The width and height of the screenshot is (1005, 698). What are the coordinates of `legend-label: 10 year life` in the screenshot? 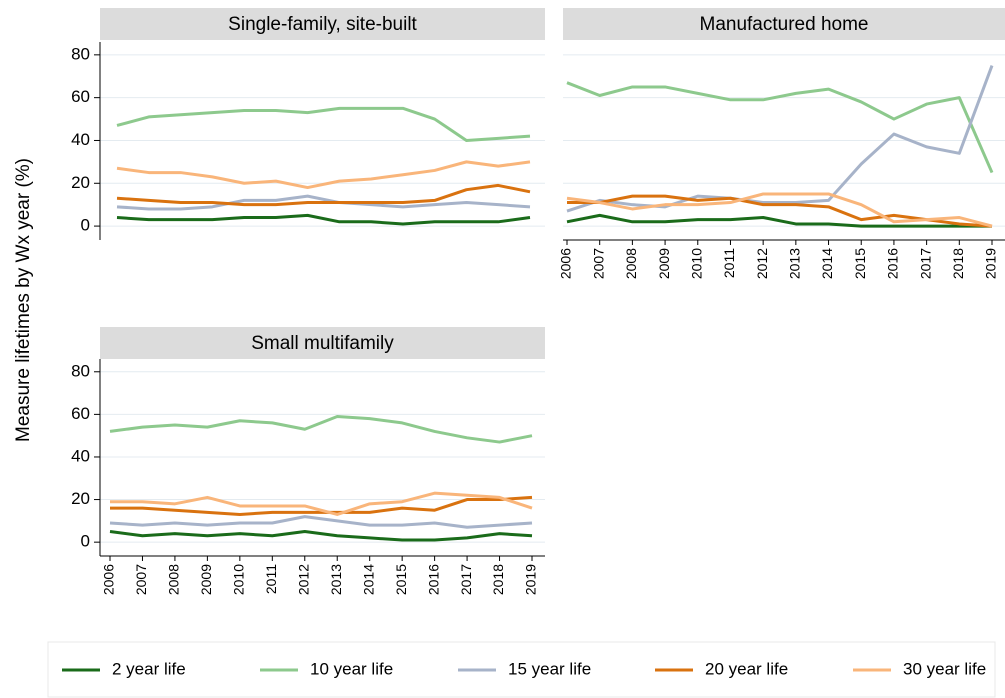 It's located at (351, 668).